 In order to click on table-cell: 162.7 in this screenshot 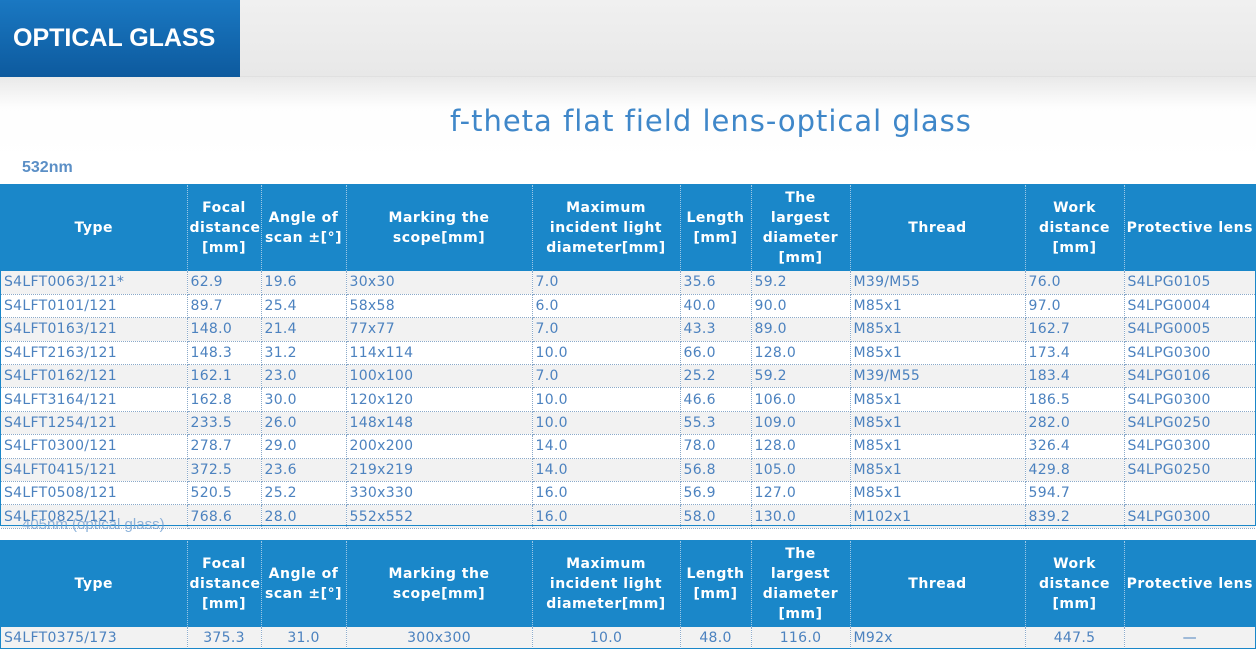, I will do `click(1075, 329)`.